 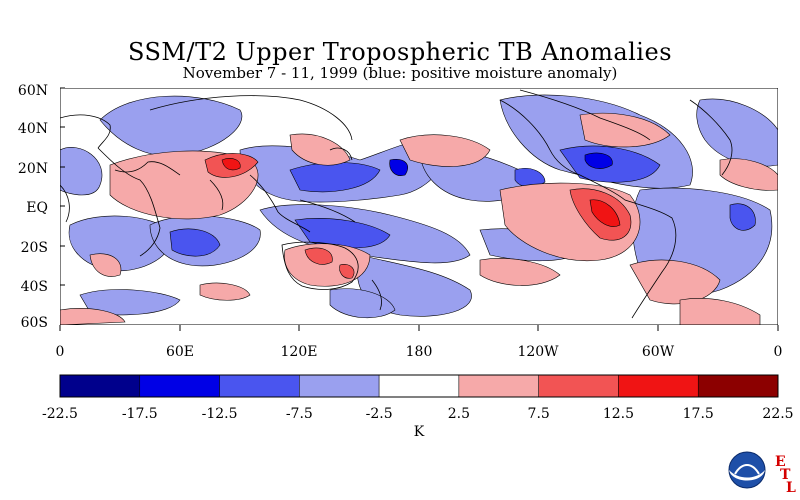 I want to click on lon-label: 120E, so click(x=299, y=352).